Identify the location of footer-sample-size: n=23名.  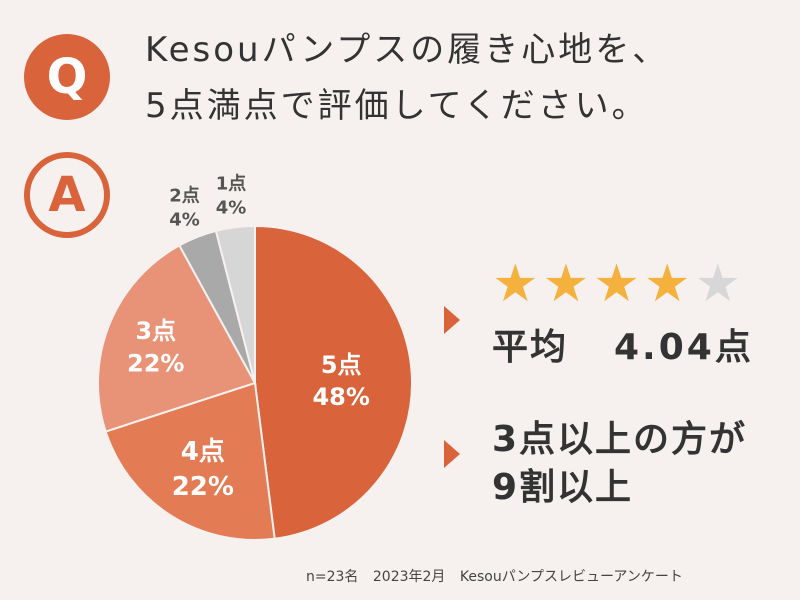
(332, 577).